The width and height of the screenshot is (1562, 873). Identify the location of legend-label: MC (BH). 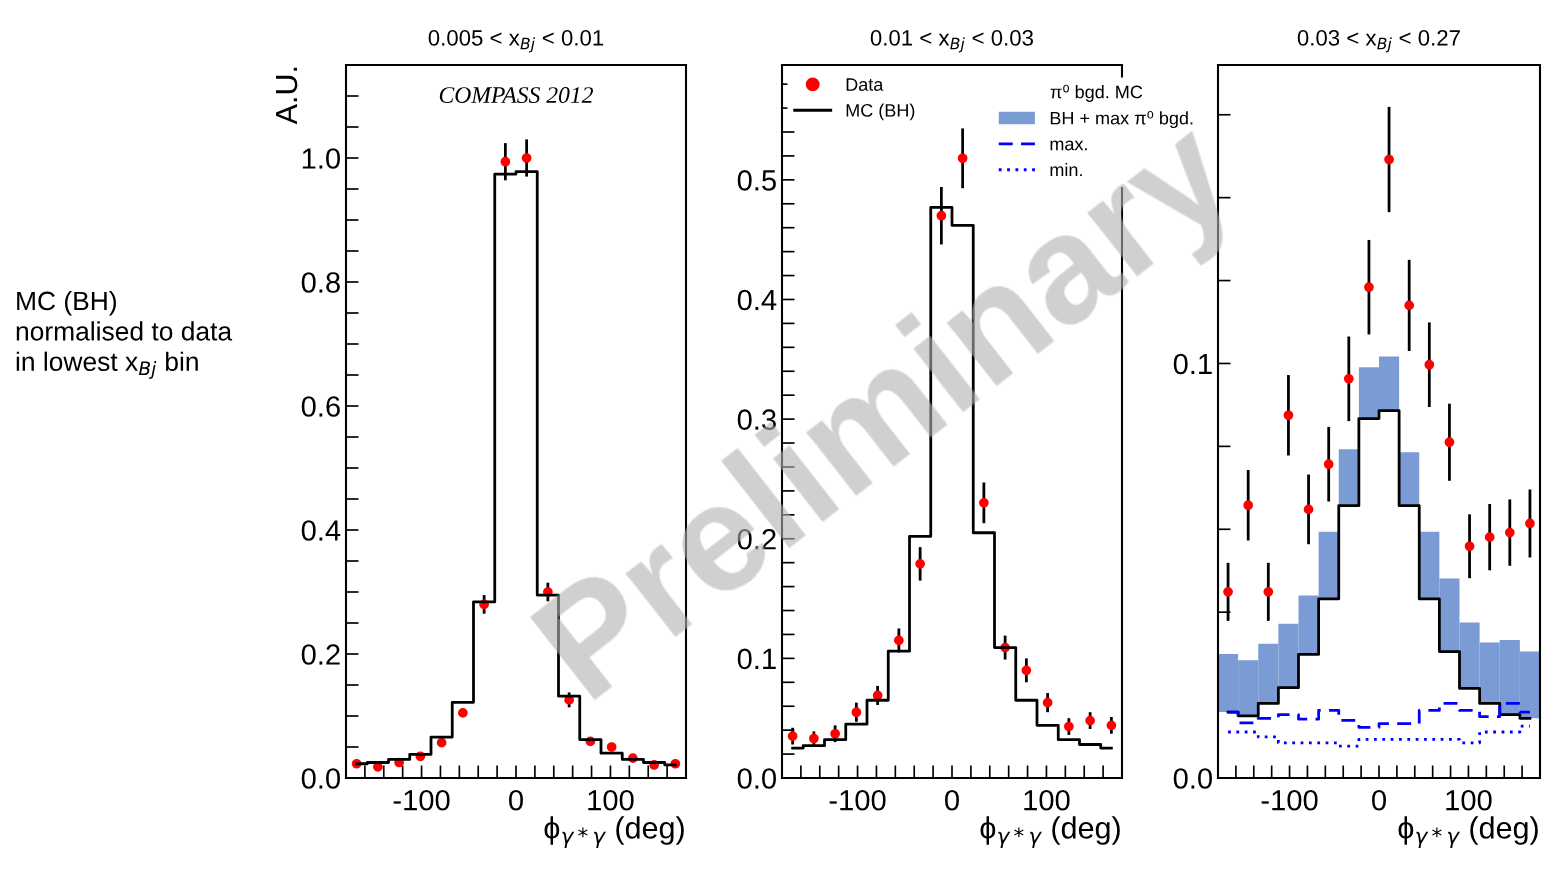
(880, 112).